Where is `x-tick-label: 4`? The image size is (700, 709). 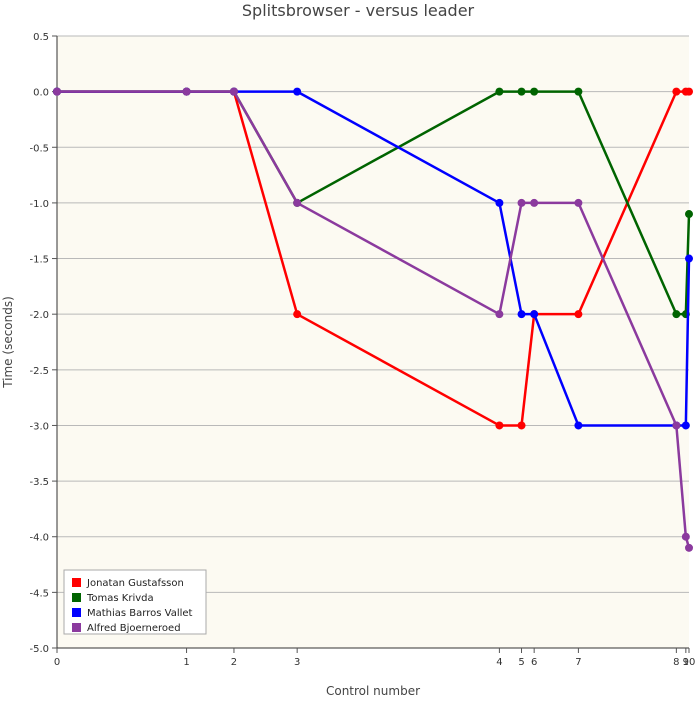 x-tick-label: 4 is located at coordinates (499, 662).